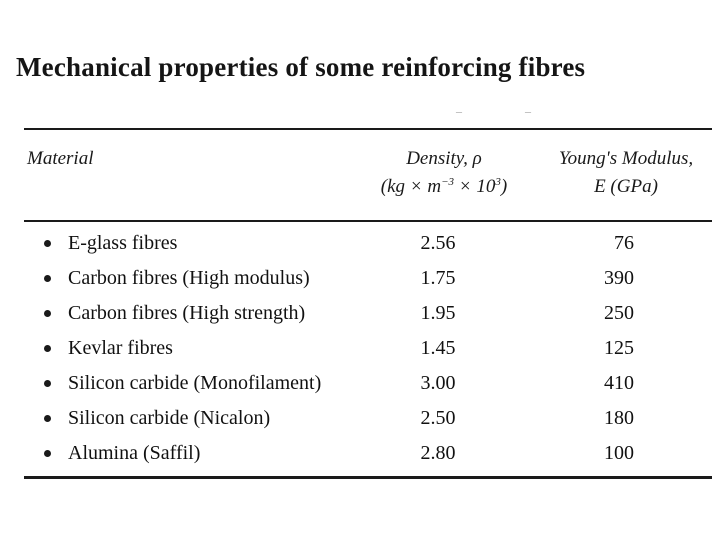  Describe the element at coordinates (360, 243) in the screenshot. I see `table-row: E-glass fibres 2.56 76` at that location.